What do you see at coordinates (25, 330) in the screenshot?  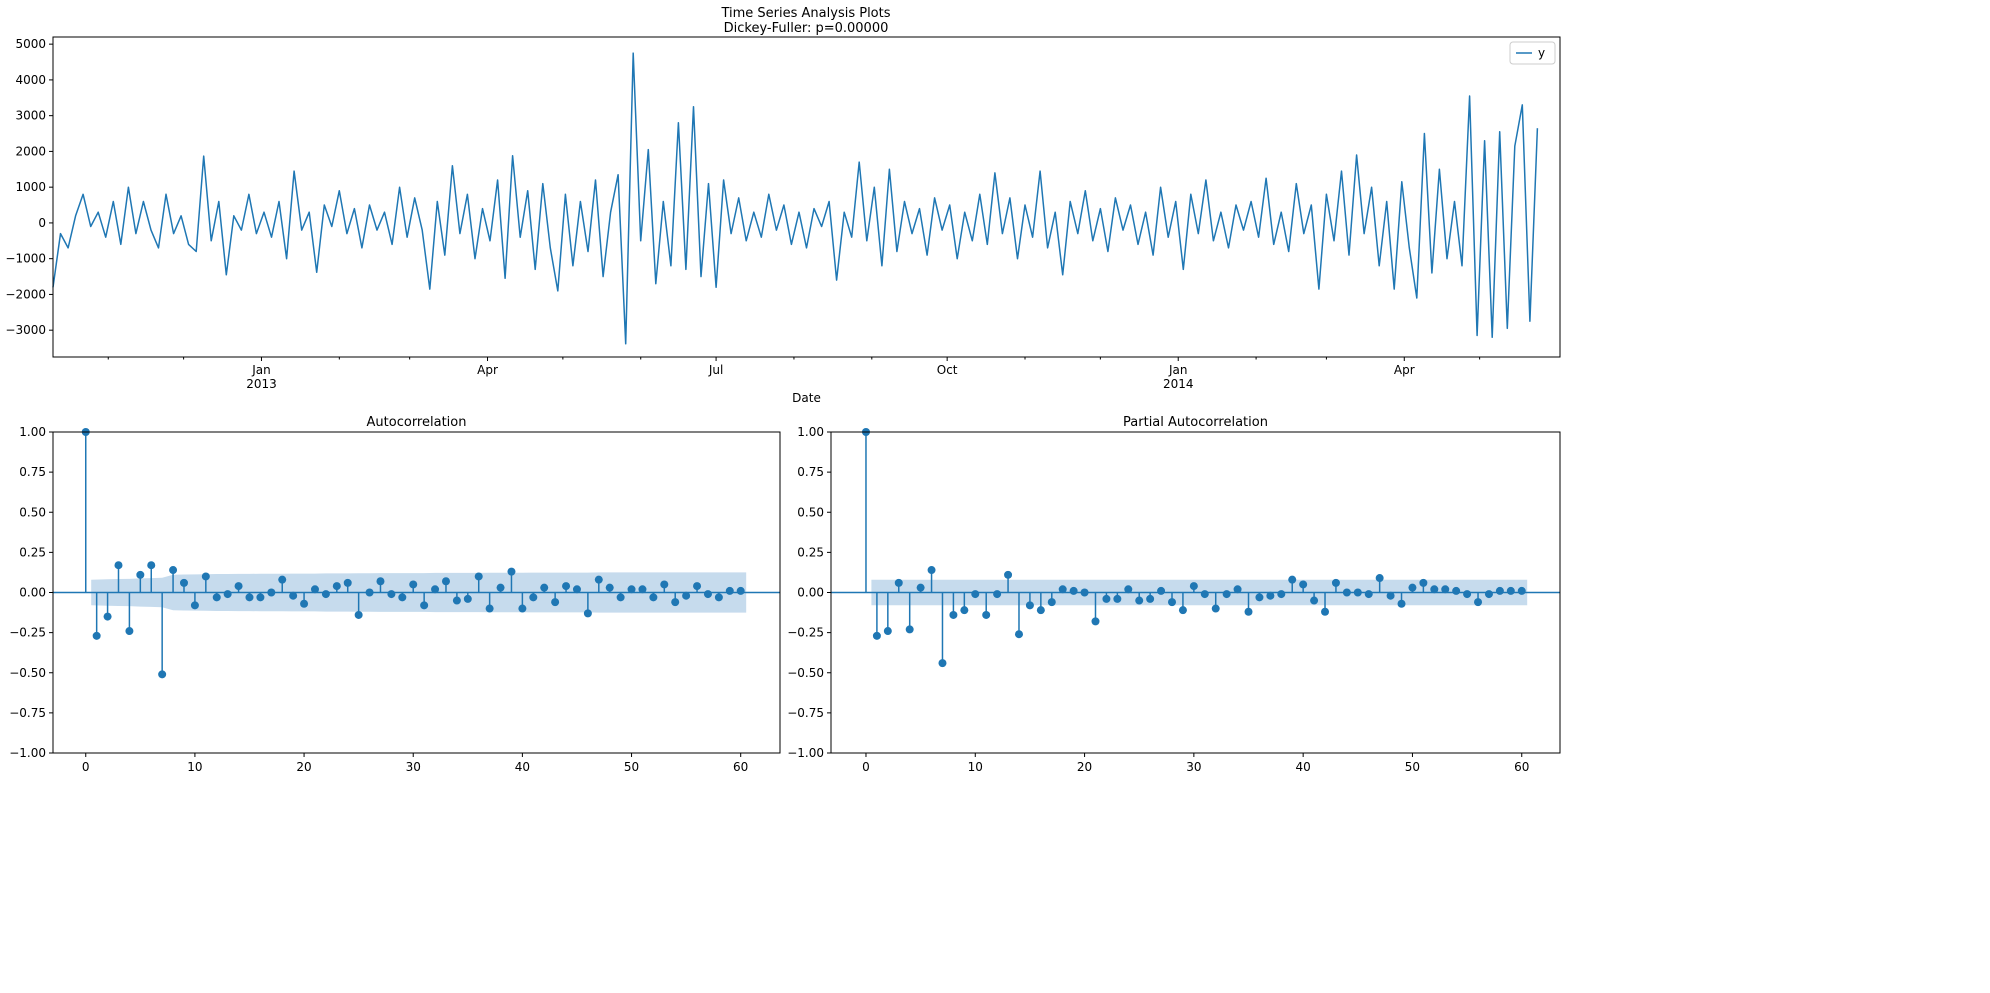 I see `y-tick-label: −3000` at bounding box center [25, 330].